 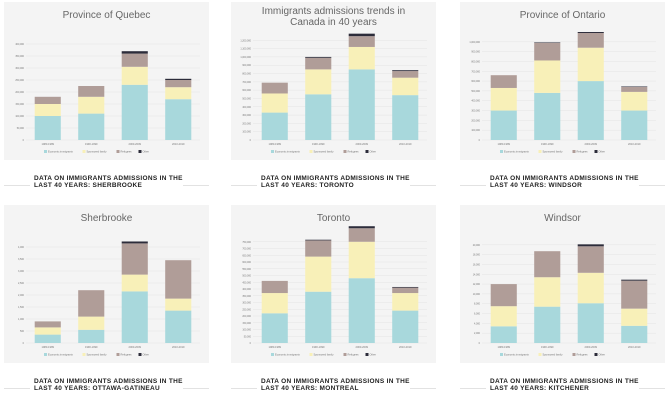 What do you see at coordinates (333, 218) in the screenshot?
I see `chart-title: Toronto` at bounding box center [333, 218].